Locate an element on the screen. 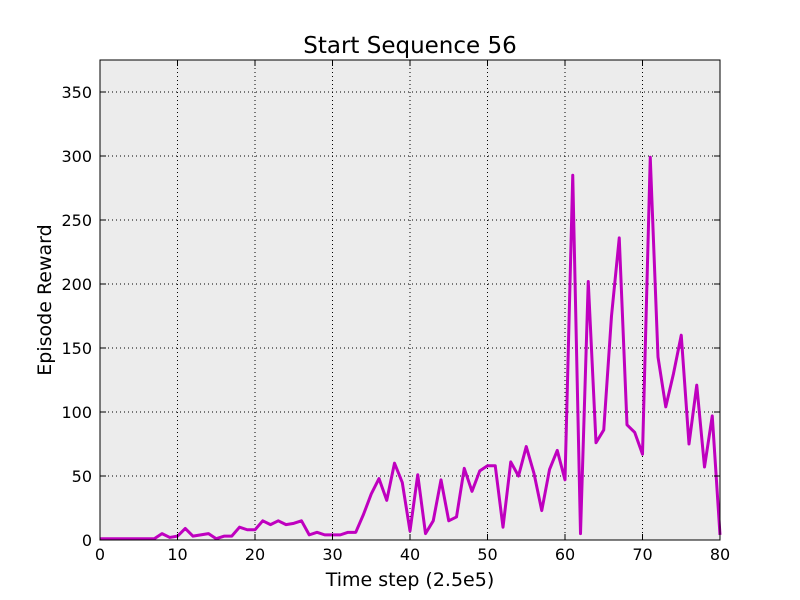 Image resolution: width=800 pixels, height=600 pixels. y-axis-label: Episode Reward is located at coordinates (45, 299).